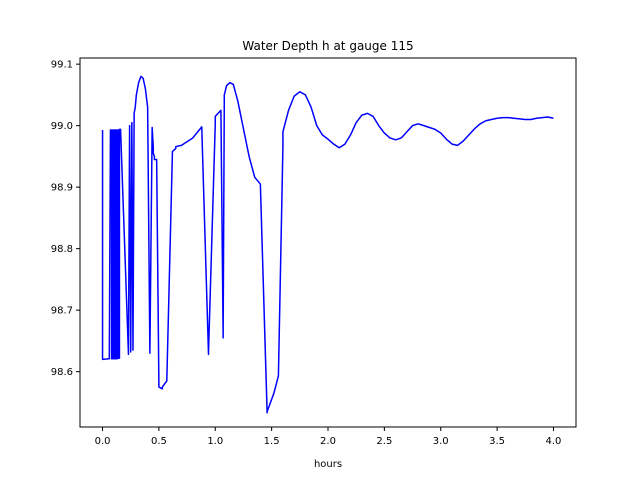 The image size is (640, 480). Describe the element at coordinates (554, 441) in the screenshot. I see `x-tick-label: 4.0` at that location.